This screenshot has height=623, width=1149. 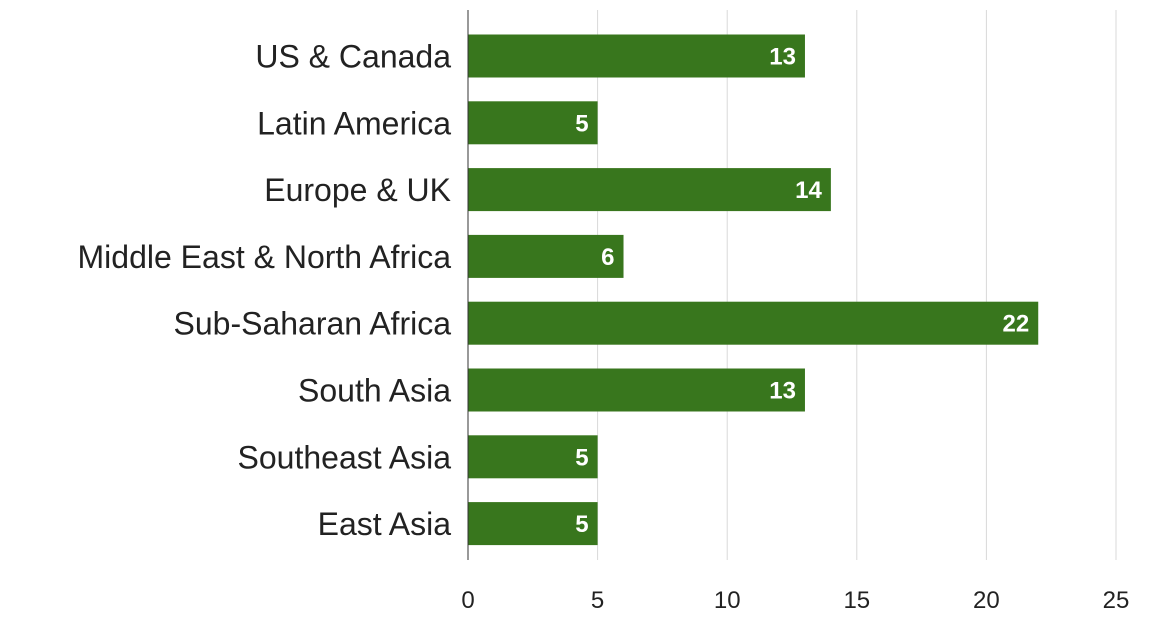 What do you see at coordinates (597, 600) in the screenshot?
I see `x-tick-label: 5` at bounding box center [597, 600].